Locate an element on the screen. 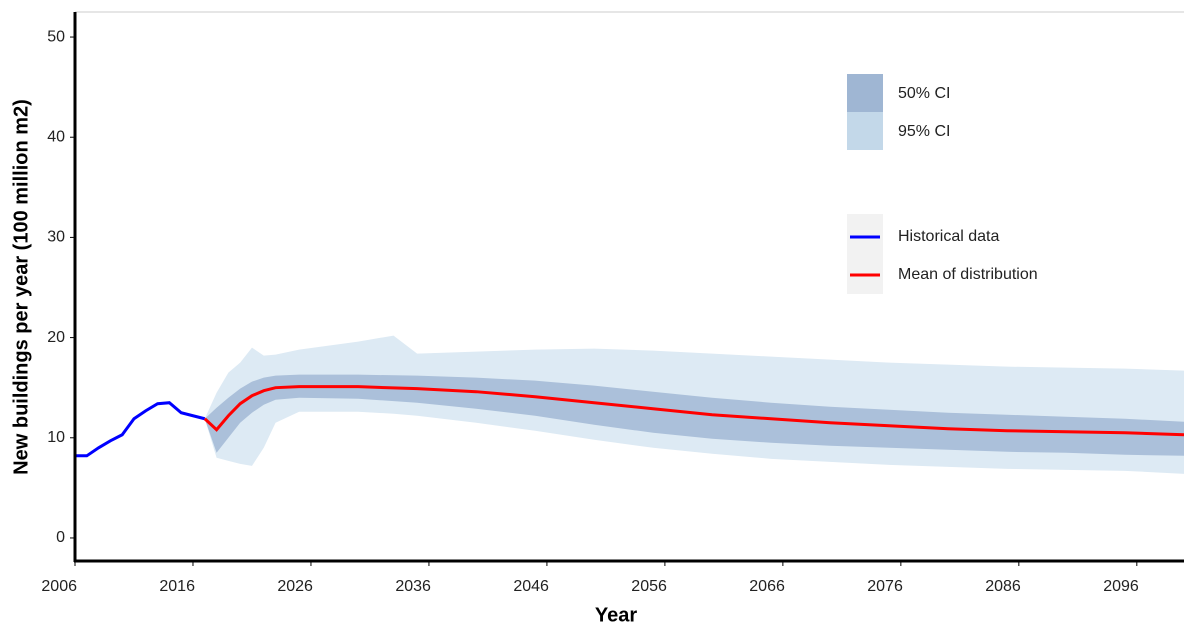 Image resolution: width=1184 pixels, height=635 pixels. x-tick-label: 2046 is located at coordinates (531, 586).